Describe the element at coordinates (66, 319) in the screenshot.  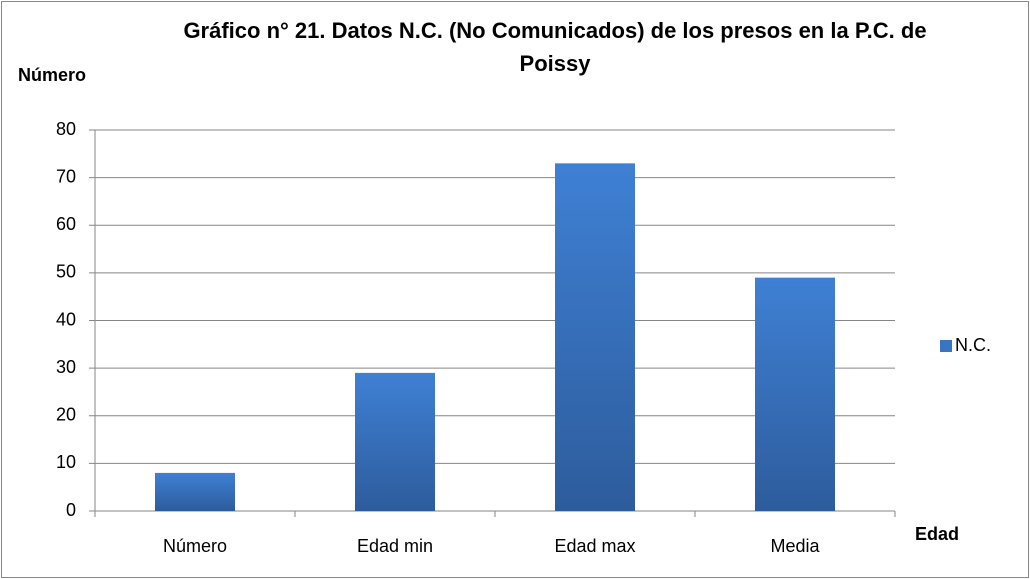
I see `y-tick-label: 40` at that location.